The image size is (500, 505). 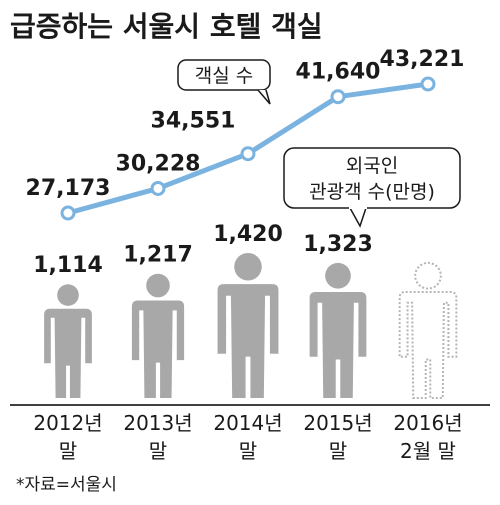 What do you see at coordinates (372, 192) in the screenshot?
I see `tourists-callout-line2: 관광객 수(만명)` at bounding box center [372, 192].